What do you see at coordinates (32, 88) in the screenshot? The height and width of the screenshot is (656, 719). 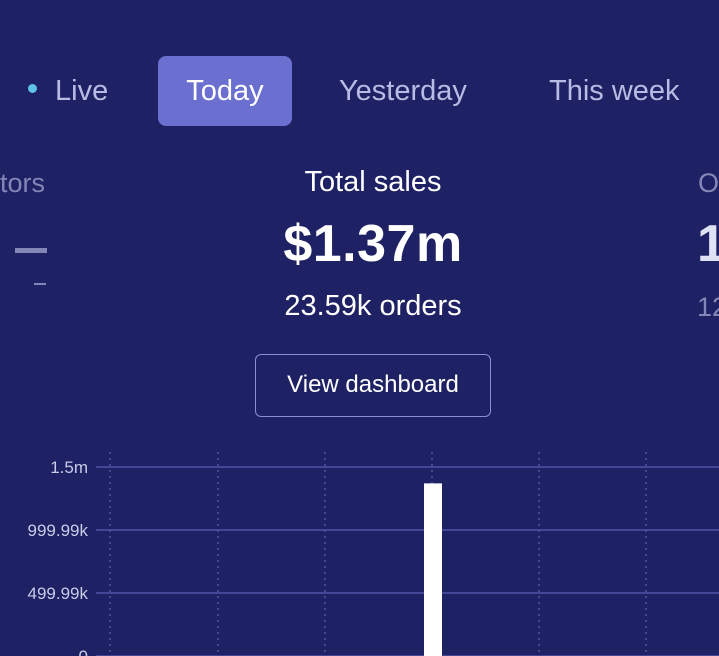 I see `live-dot-icon` at bounding box center [32, 88].